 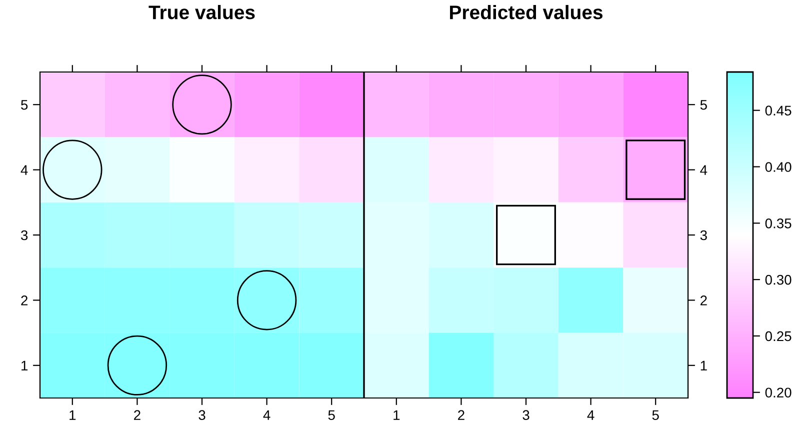 I want to click on y-tick-label: 2, so click(x=703, y=301).